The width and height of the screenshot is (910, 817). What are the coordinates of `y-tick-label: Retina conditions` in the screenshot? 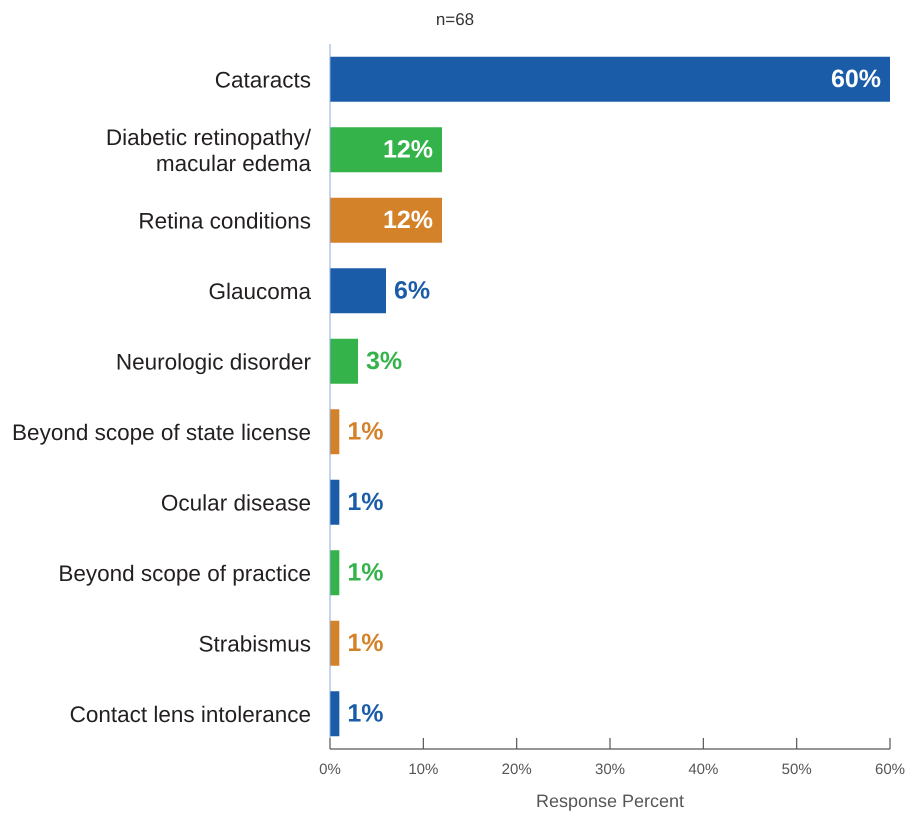 It's located at (224, 220).